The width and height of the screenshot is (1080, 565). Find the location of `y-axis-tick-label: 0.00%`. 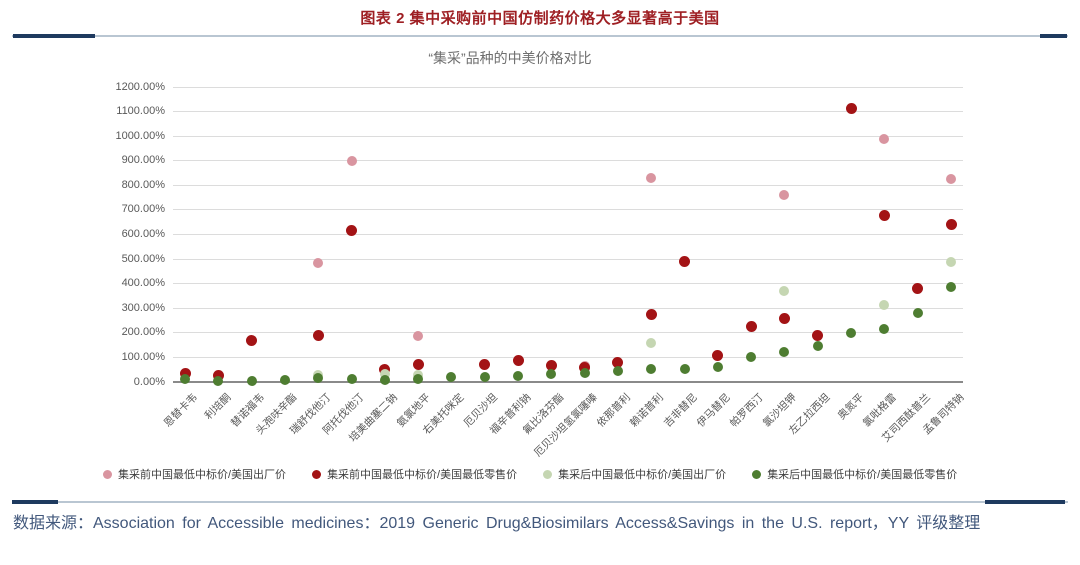

y-axis-tick-label: 0.00% is located at coordinates (149, 381).